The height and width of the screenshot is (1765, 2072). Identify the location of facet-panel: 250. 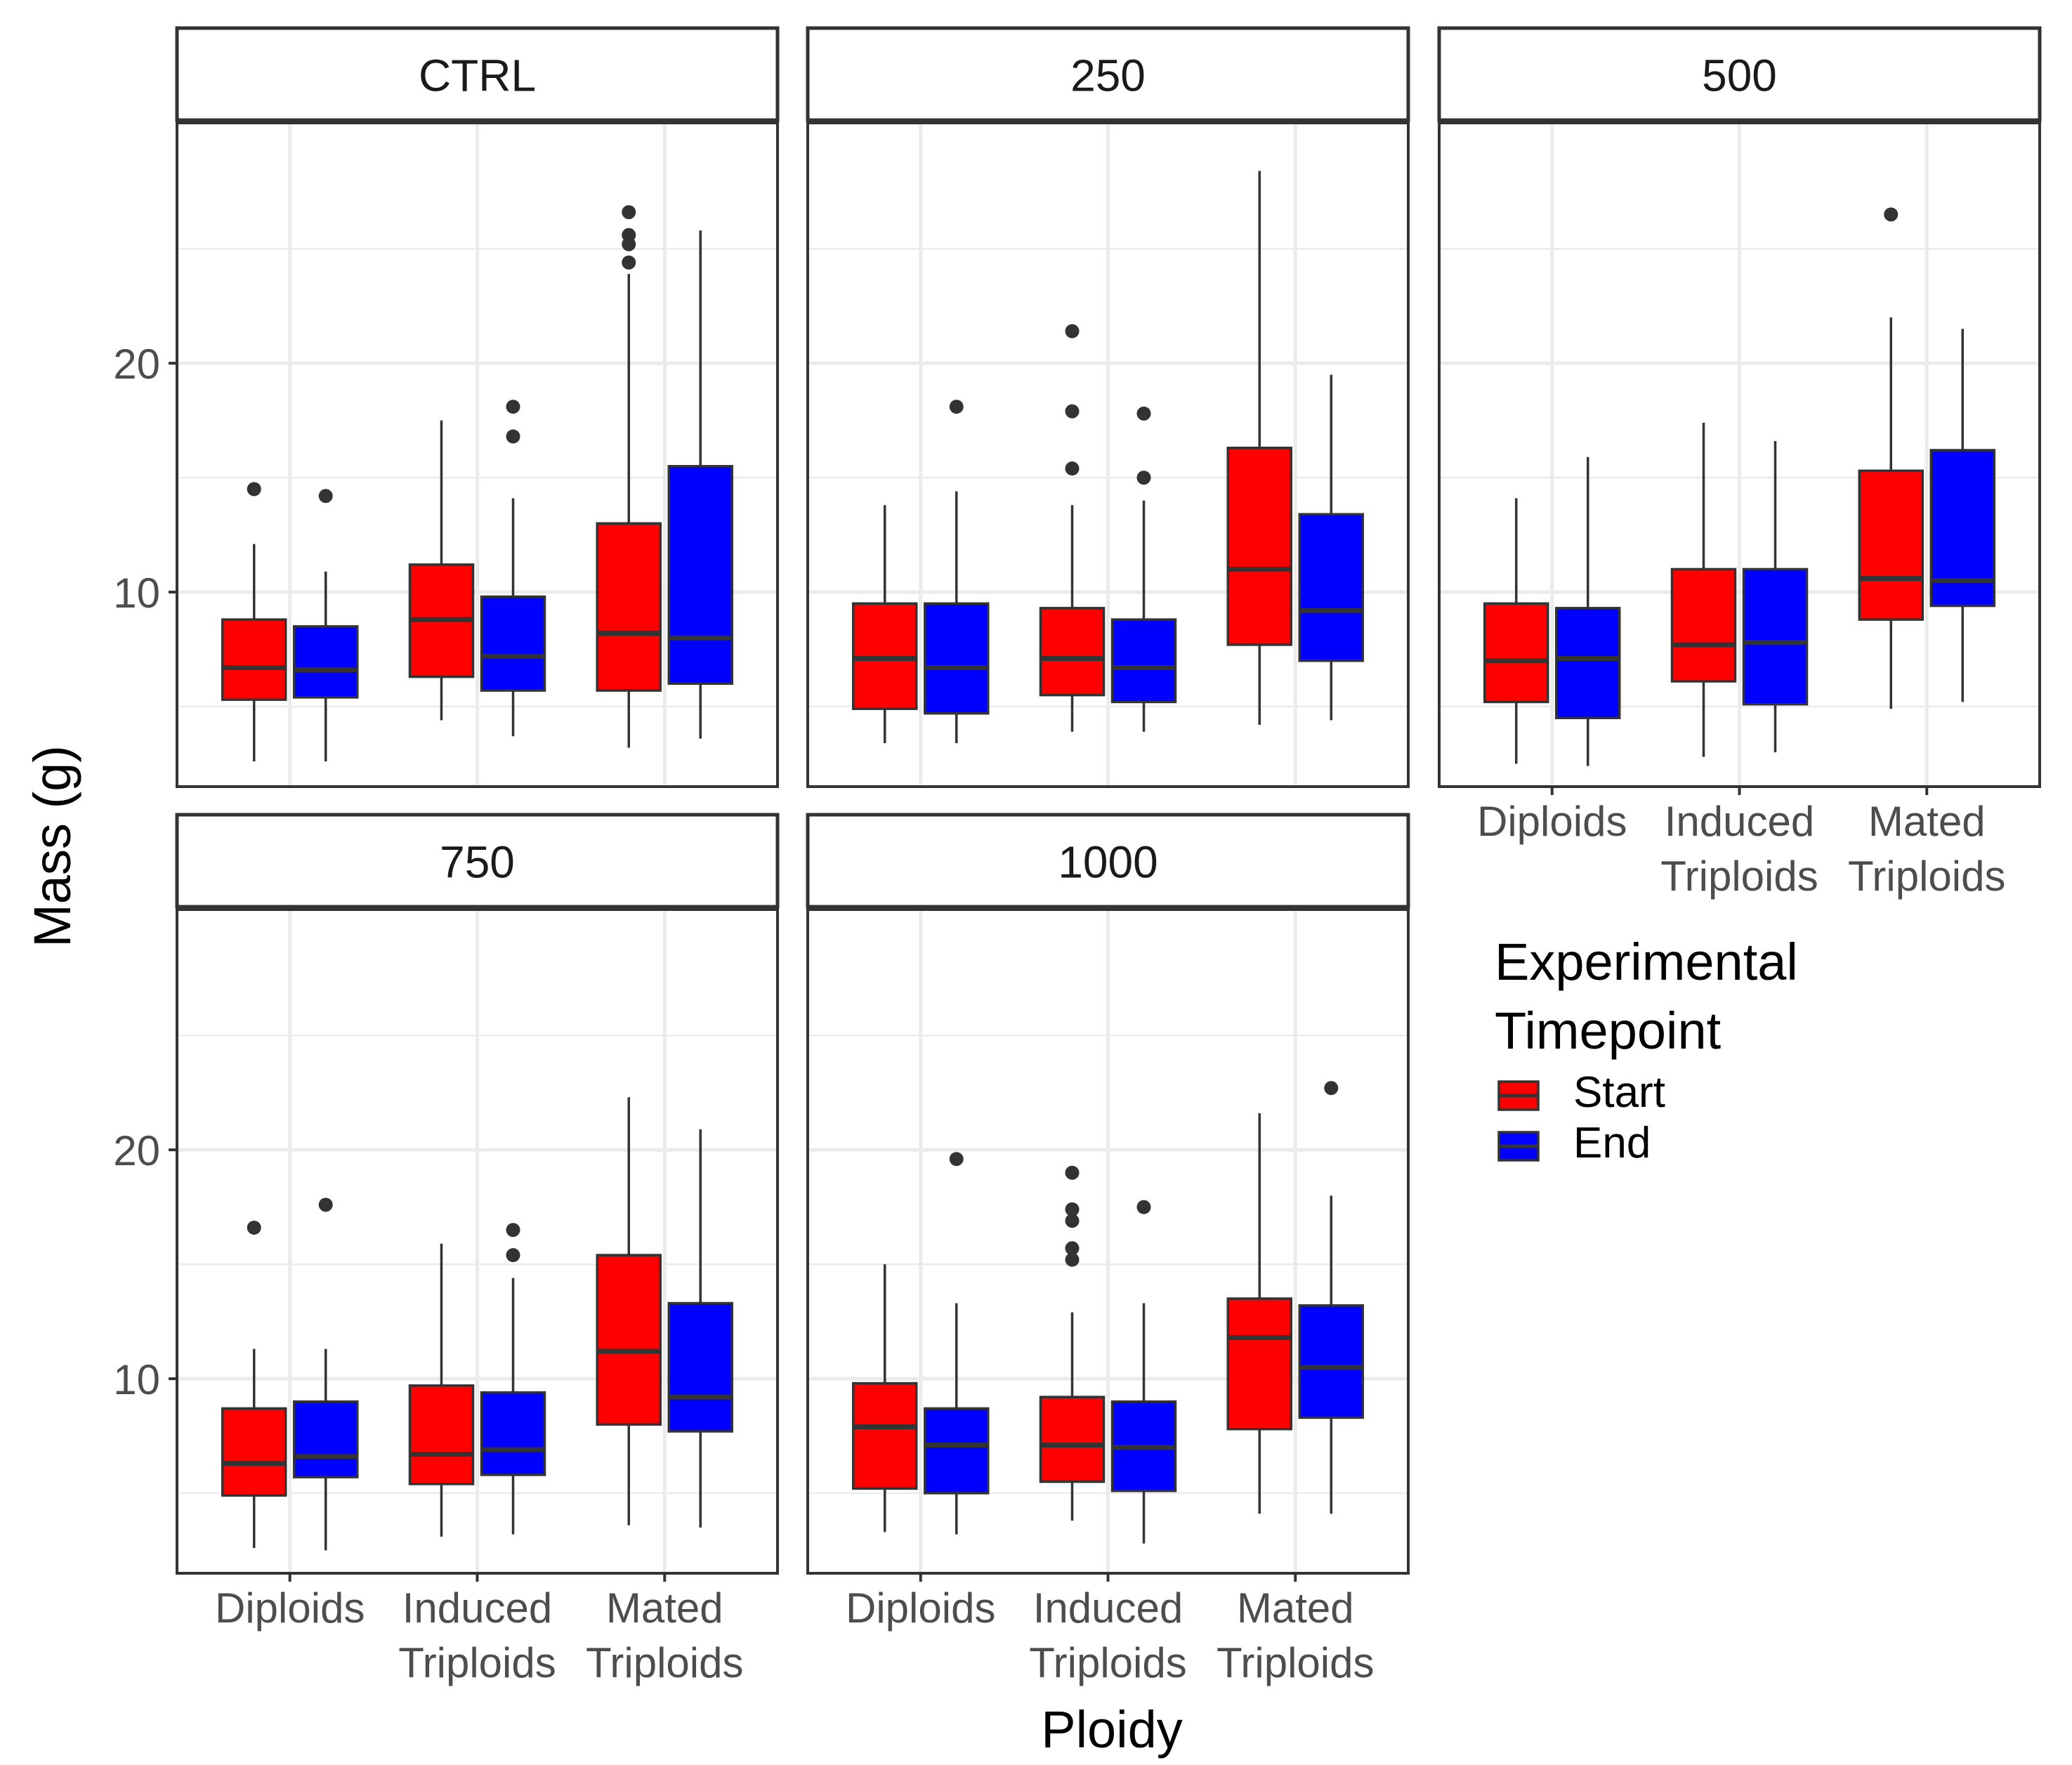
(1108, 407).